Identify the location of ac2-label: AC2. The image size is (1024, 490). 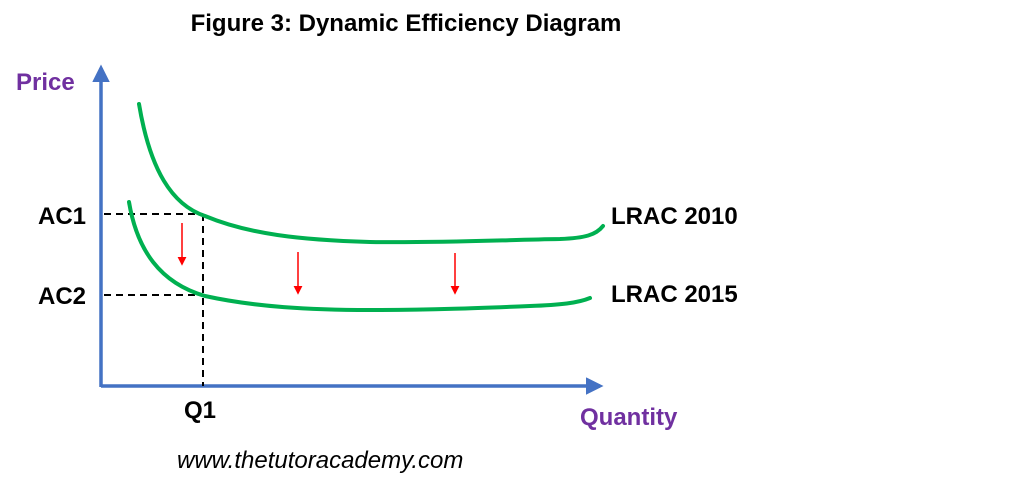
(62, 296).